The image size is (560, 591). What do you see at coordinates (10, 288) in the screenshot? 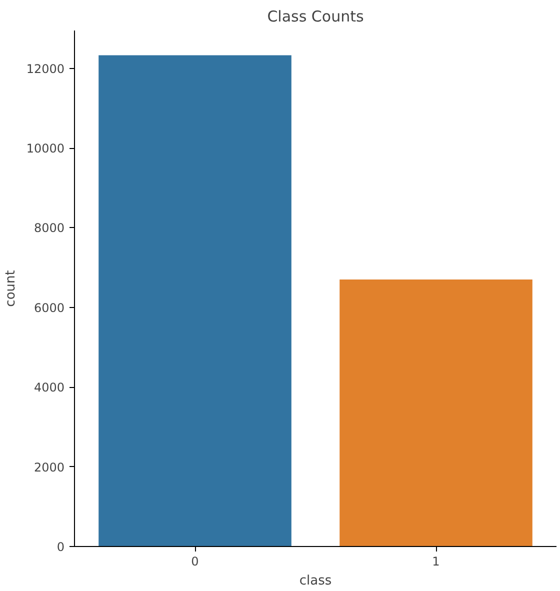
I see `y-axis-title: count` at bounding box center [10, 288].